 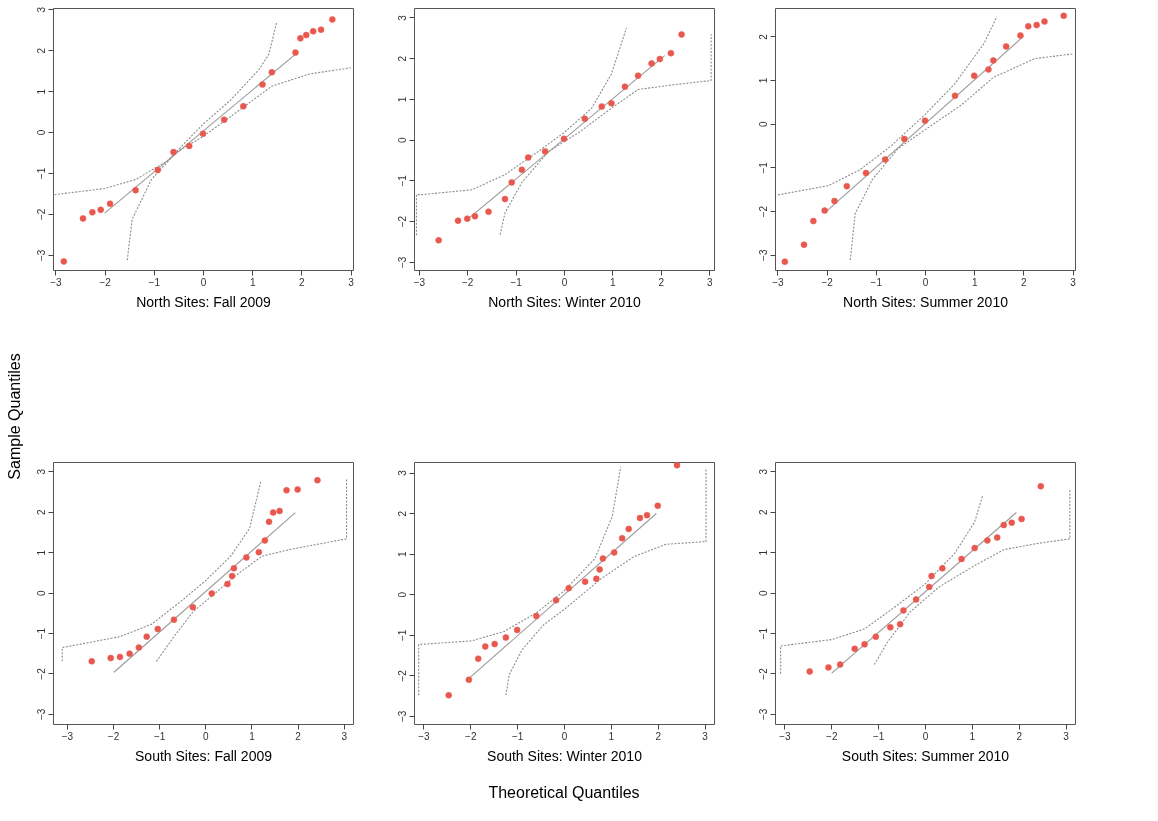 I want to click on x-axis-title: South Sites: Fall 2009, so click(x=204, y=755).